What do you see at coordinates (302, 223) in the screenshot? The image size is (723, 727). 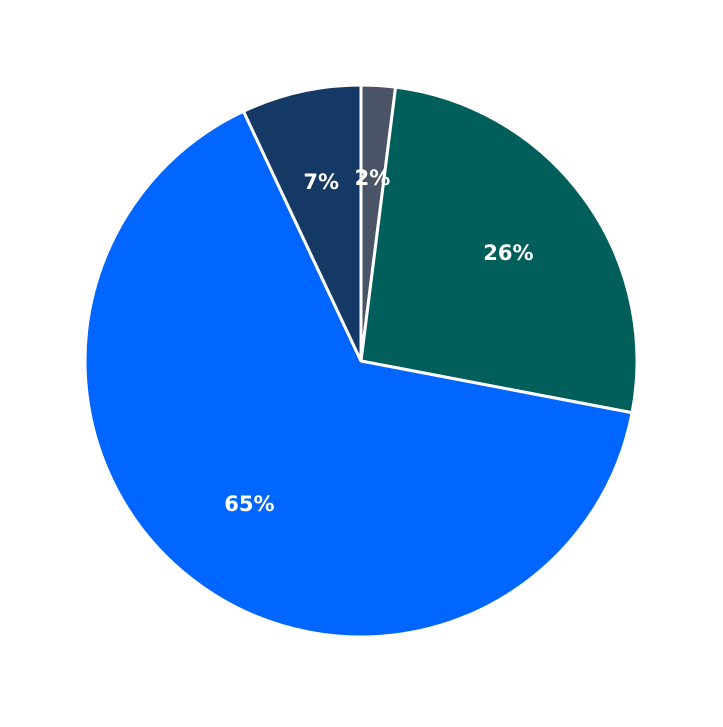 I see `pie-slice` at bounding box center [302, 223].